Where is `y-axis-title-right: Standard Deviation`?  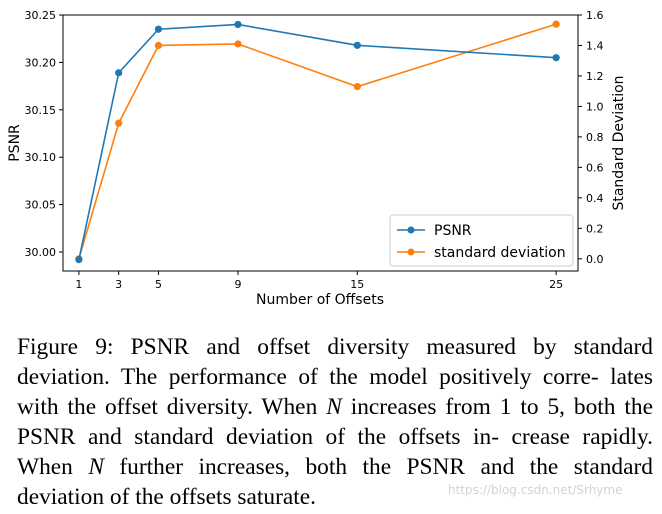
y-axis-title-right: Standard Deviation is located at coordinates (619, 142).